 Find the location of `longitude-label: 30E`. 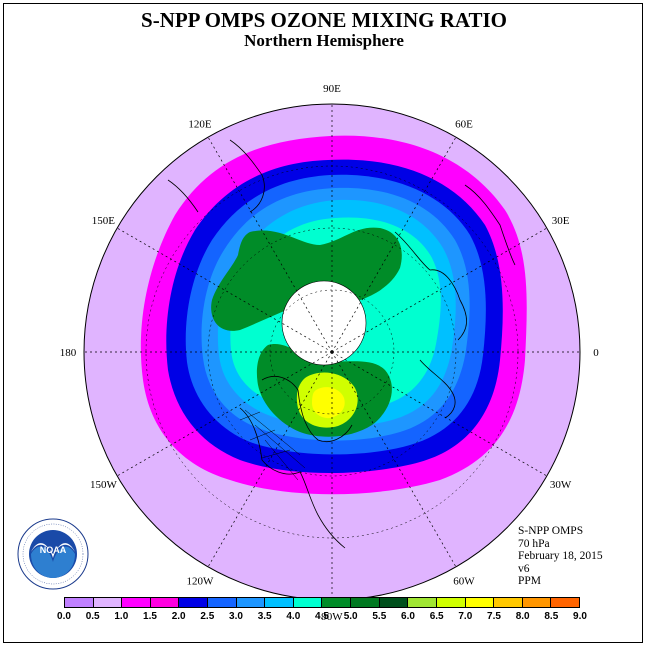

longitude-label: 30E is located at coordinates (561, 221).